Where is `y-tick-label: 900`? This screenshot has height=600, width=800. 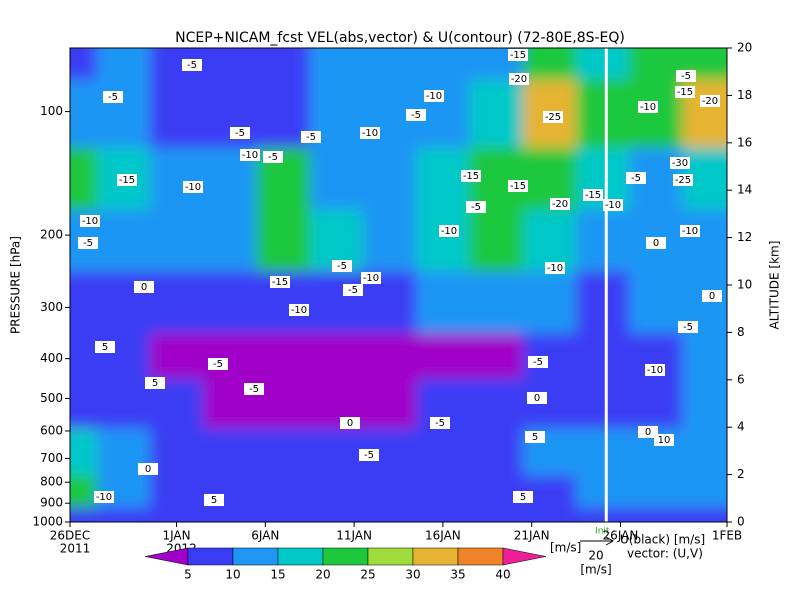 y-tick-label: 900 is located at coordinates (51, 503).